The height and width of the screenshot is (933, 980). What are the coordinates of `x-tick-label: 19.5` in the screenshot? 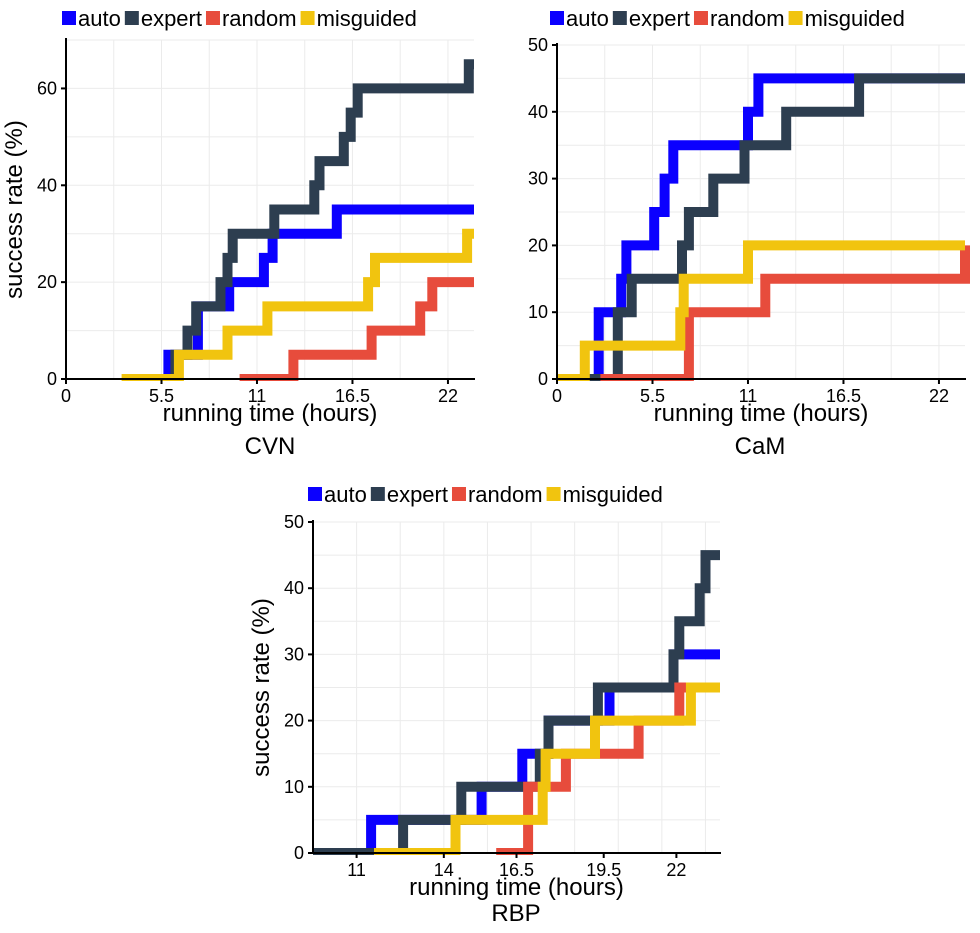 It's located at (603, 870).